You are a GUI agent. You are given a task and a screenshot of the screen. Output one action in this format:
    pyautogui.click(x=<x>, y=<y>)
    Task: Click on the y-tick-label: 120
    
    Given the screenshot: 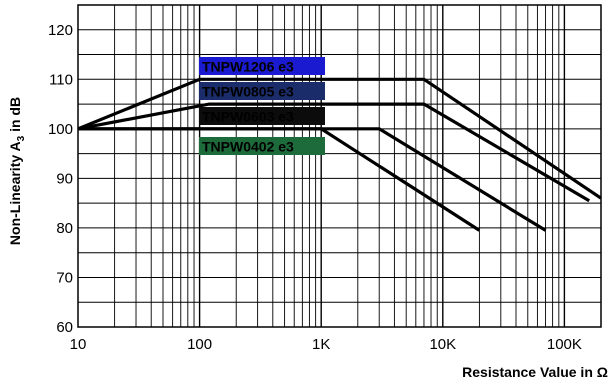 What is the action you would take?
    pyautogui.click(x=60, y=30)
    